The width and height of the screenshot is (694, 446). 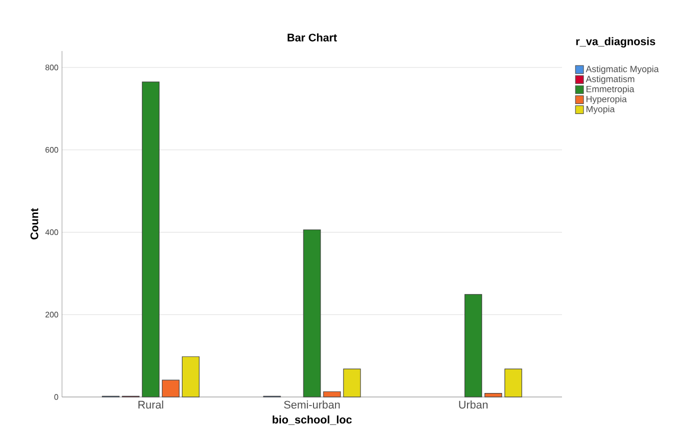 What do you see at coordinates (52, 315) in the screenshot?
I see `y-tick-label: 200` at bounding box center [52, 315].